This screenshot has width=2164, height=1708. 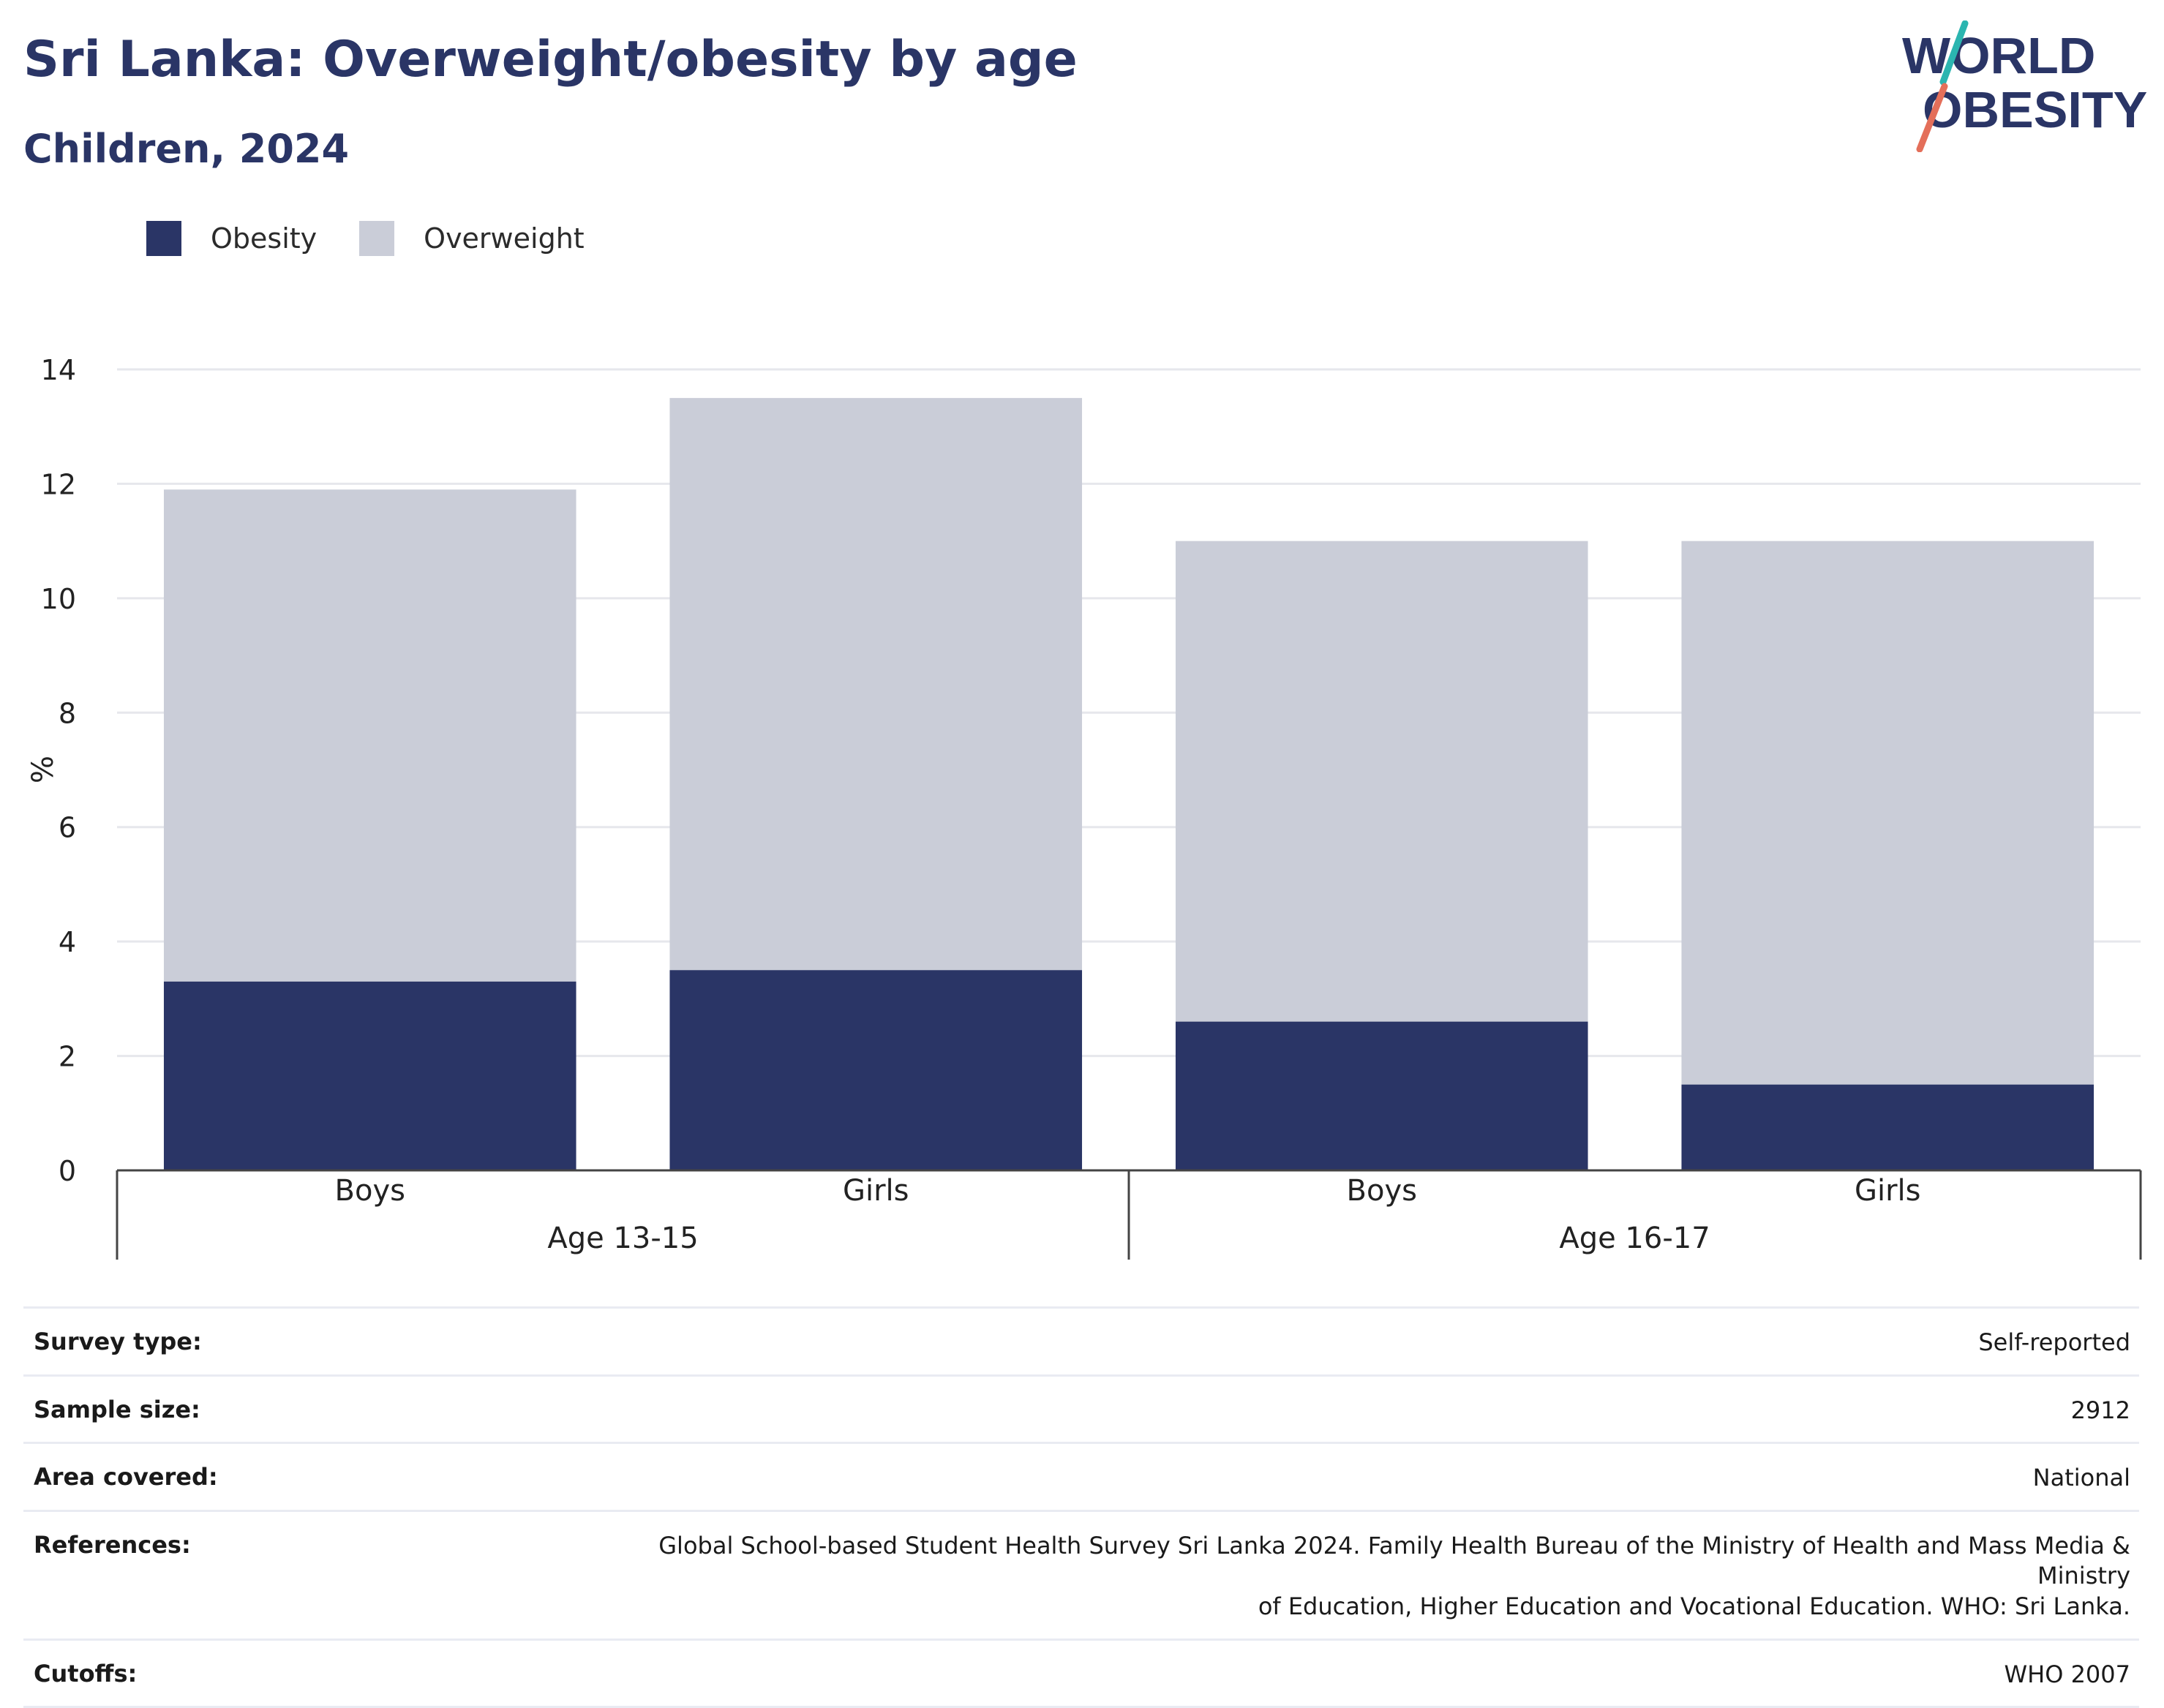 What do you see at coordinates (1081, 1408) in the screenshot?
I see `info-row-sample-size: Sample size: 2912` at bounding box center [1081, 1408].